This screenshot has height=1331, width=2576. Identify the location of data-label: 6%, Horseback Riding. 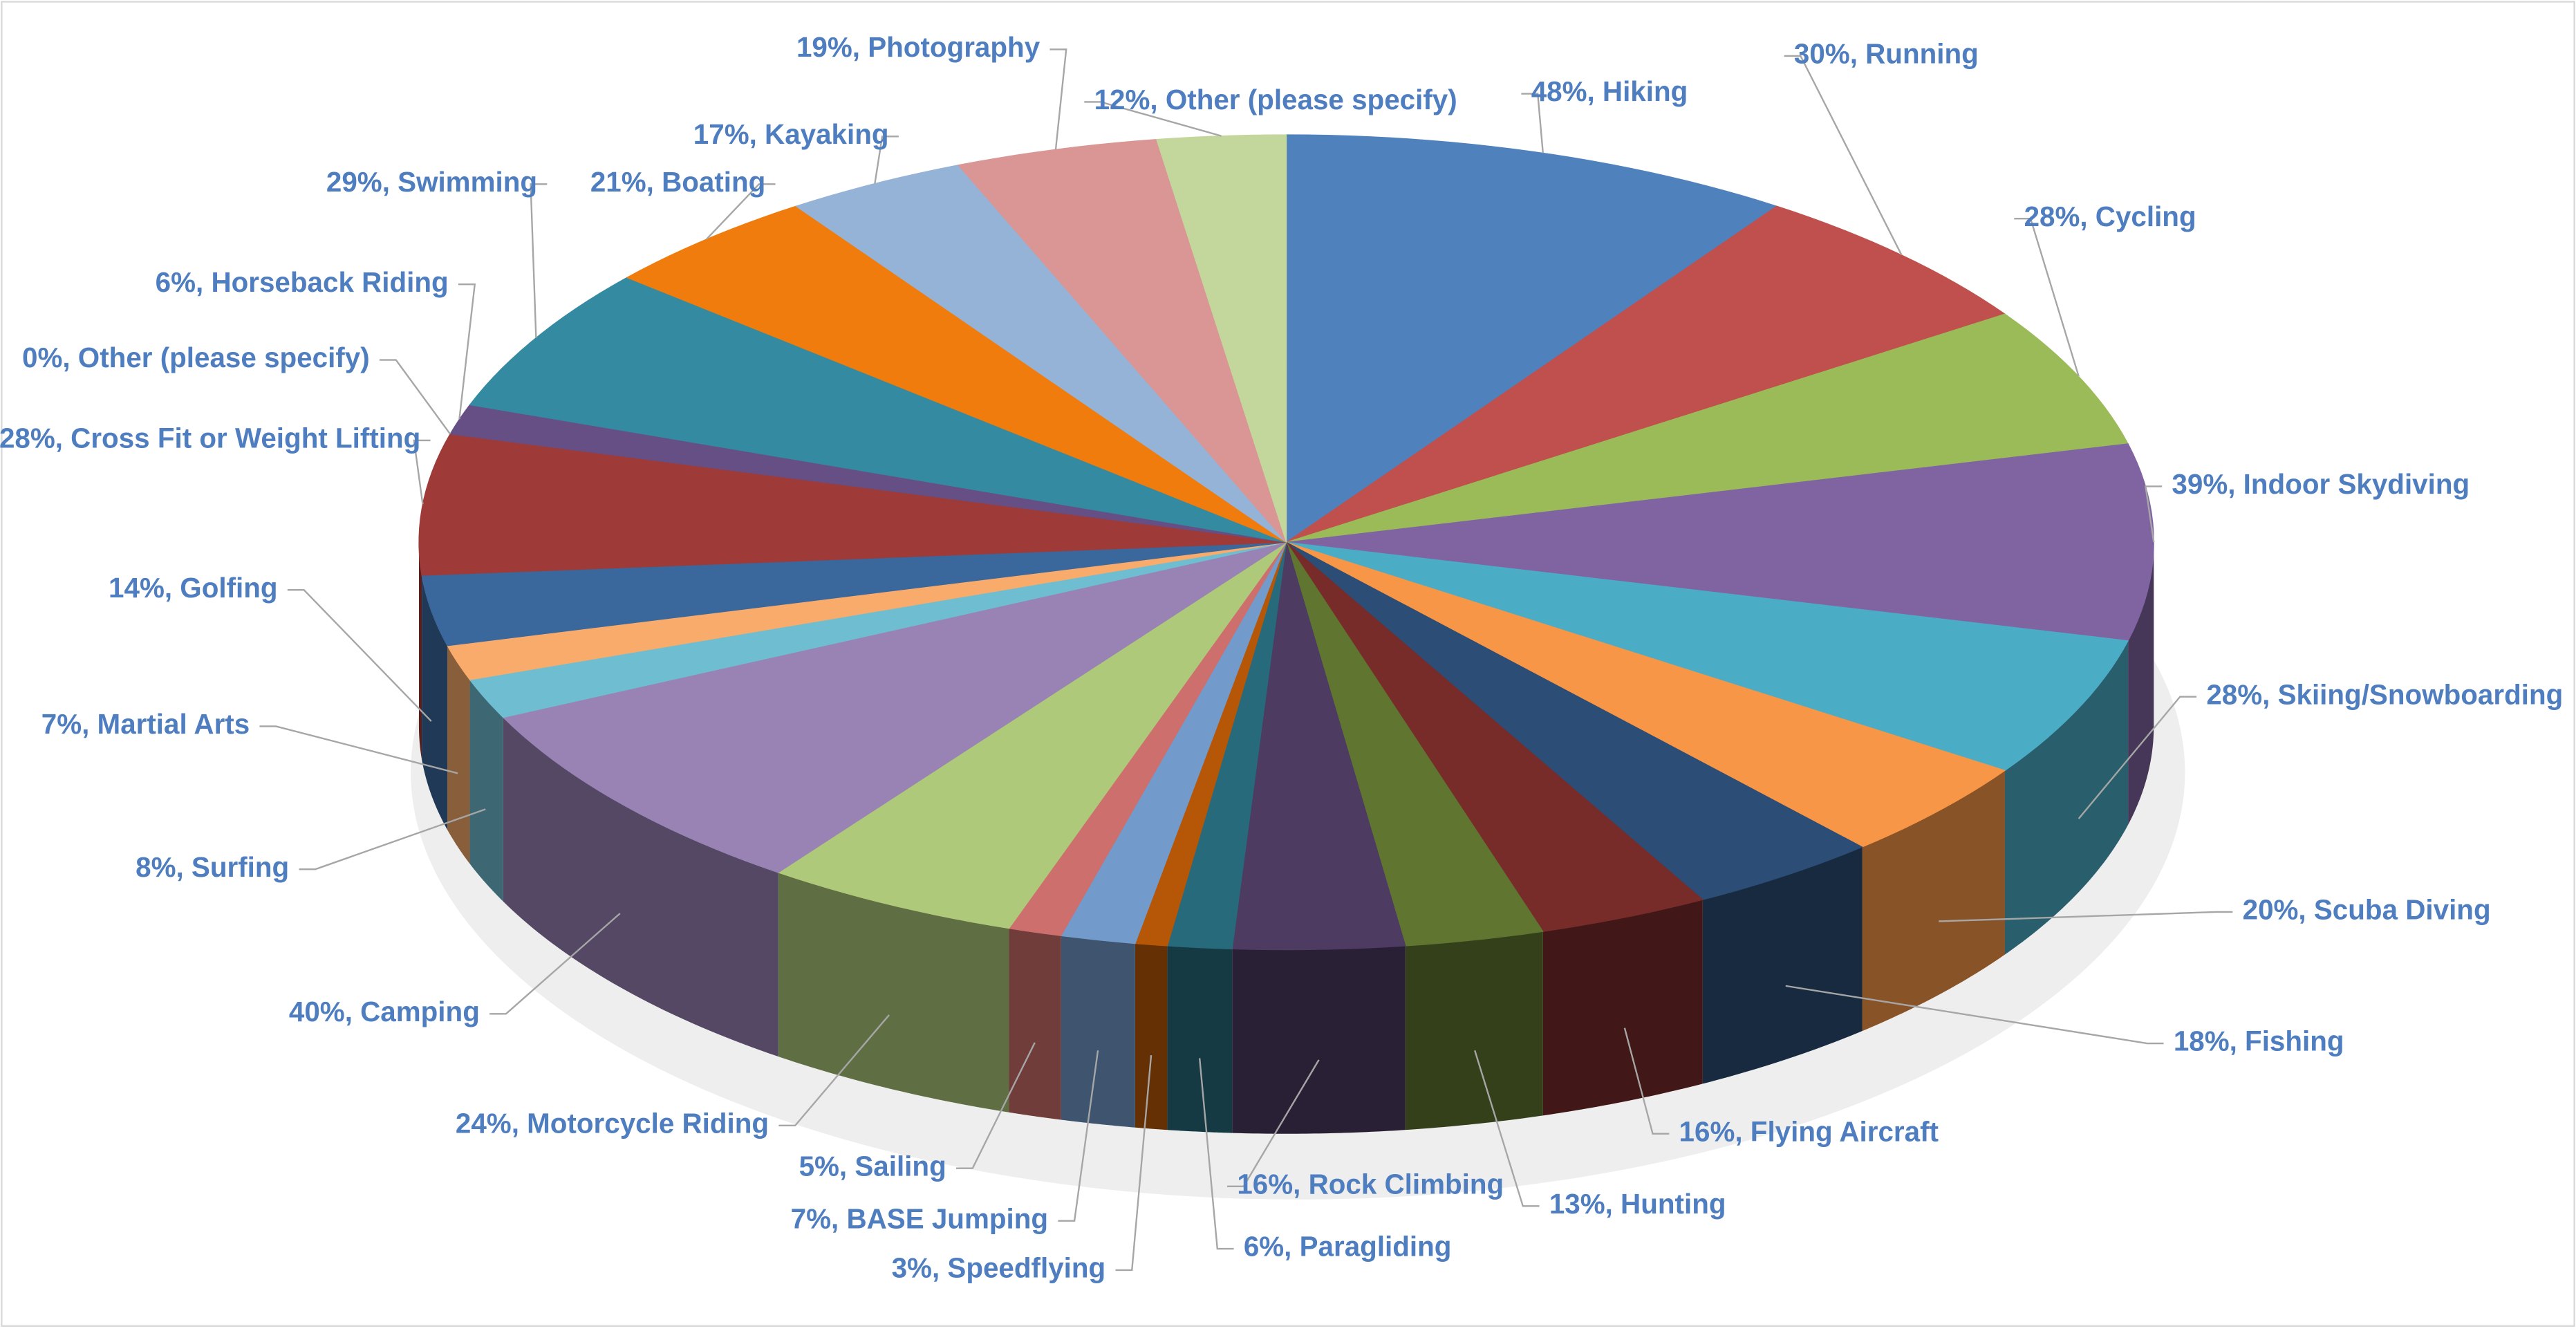
(302, 282).